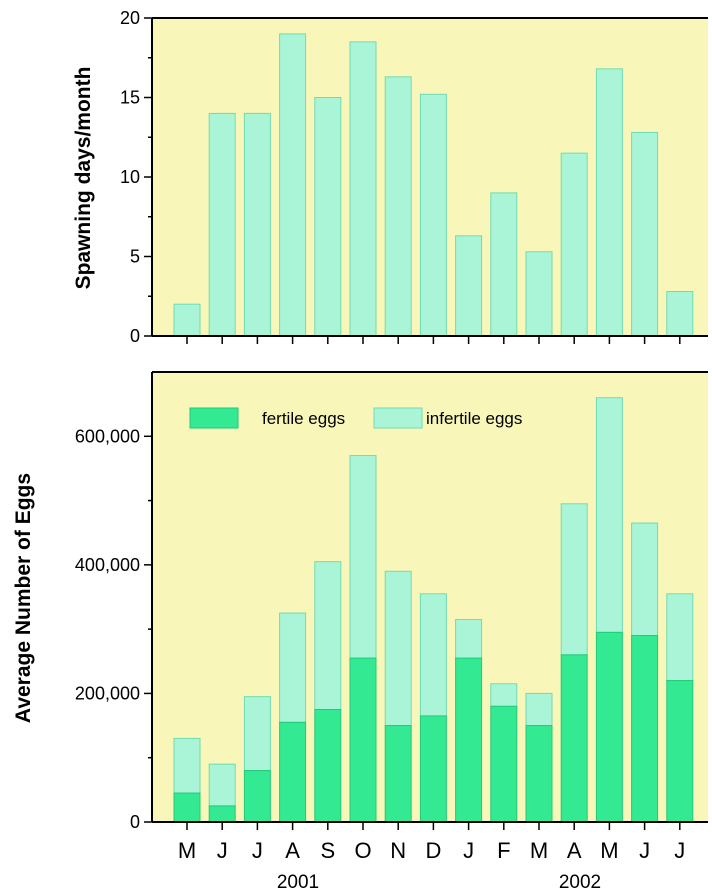 The image size is (712, 894). I want to click on legend-swatch-infertile, so click(398, 418).